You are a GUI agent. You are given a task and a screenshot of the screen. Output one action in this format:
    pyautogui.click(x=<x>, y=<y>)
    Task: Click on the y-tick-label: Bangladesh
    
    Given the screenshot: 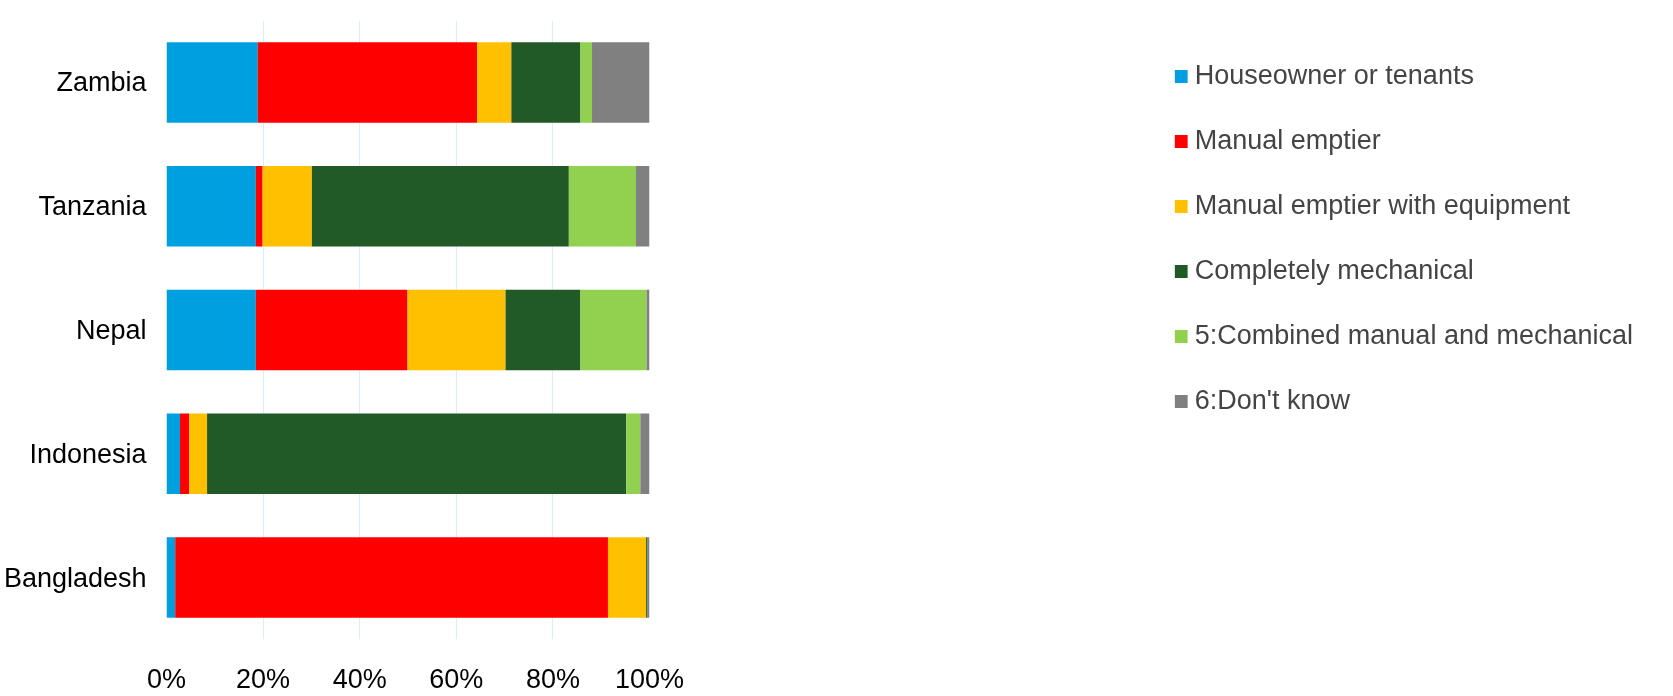 What is the action you would take?
    pyautogui.click(x=75, y=577)
    